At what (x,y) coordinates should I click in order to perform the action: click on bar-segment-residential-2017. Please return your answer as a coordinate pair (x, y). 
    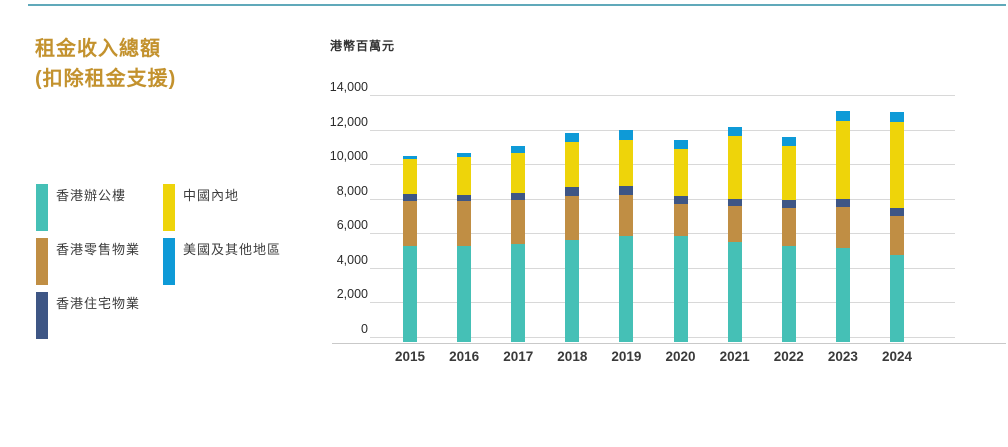
    Looking at the image, I should click on (518, 196).